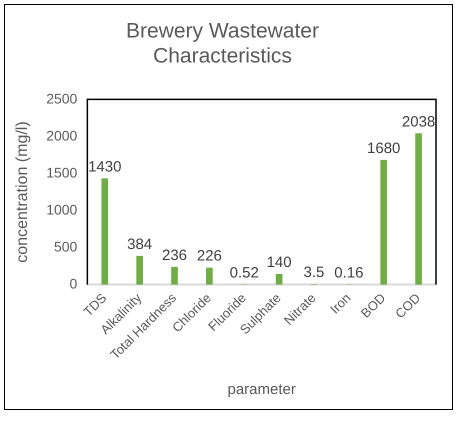 Image resolution: width=465 pixels, height=436 pixels. What do you see at coordinates (139, 244) in the screenshot?
I see `data-label: 384` at bounding box center [139, 244].